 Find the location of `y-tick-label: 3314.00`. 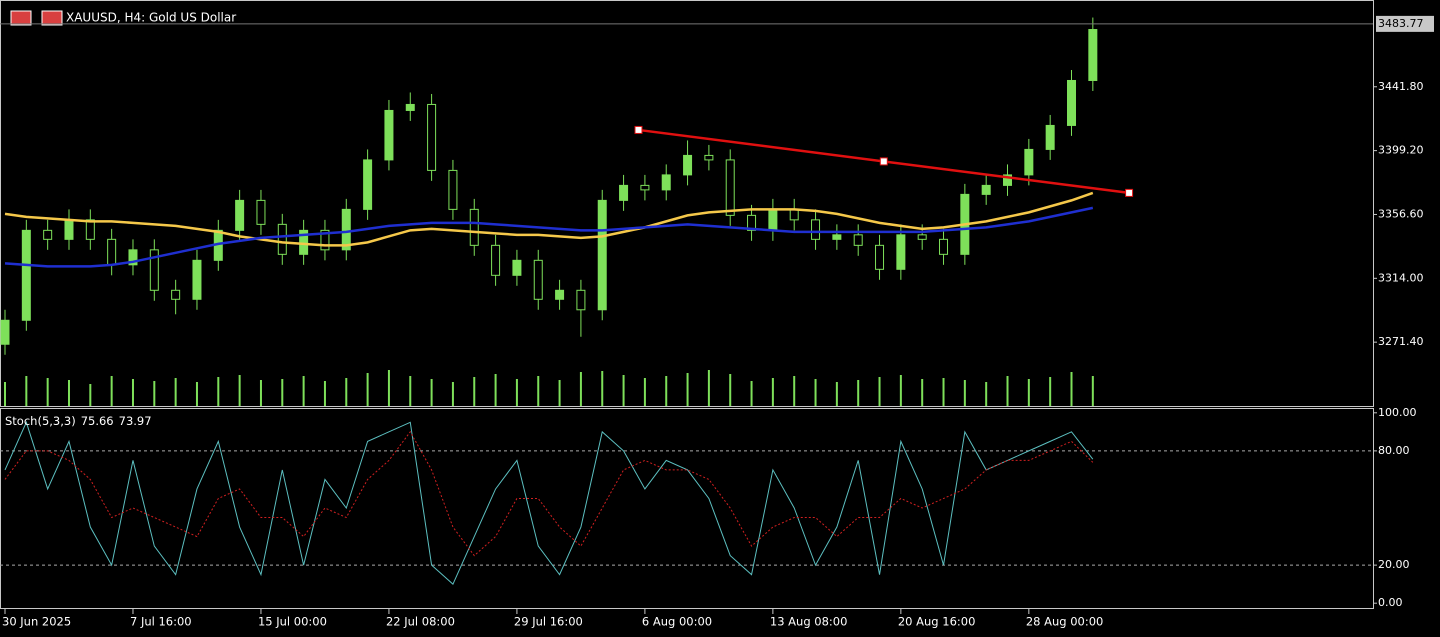

y-tick-label: 3314.00 is located at coordinates (1401, 277).